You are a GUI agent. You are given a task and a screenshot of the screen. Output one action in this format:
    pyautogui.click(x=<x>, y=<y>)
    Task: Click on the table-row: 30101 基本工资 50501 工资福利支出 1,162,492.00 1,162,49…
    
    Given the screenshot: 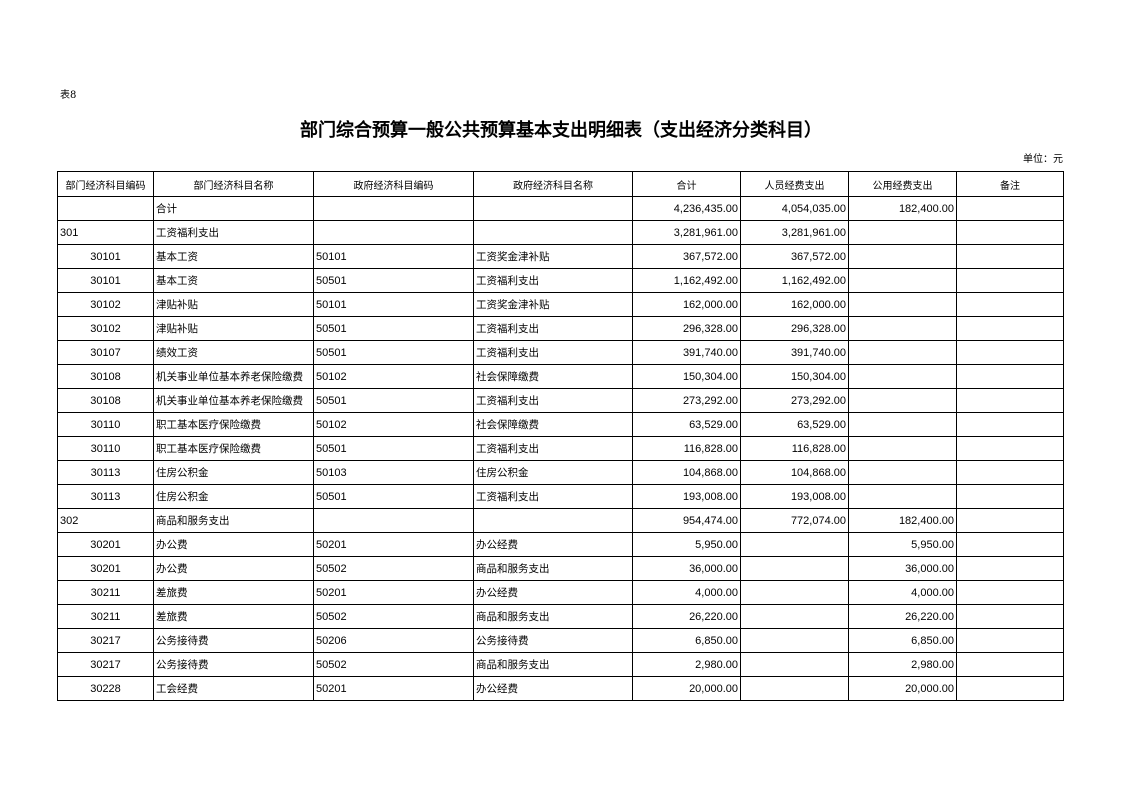 What is the action you would take?
    pyautogui.click(x=560, y=280)
    